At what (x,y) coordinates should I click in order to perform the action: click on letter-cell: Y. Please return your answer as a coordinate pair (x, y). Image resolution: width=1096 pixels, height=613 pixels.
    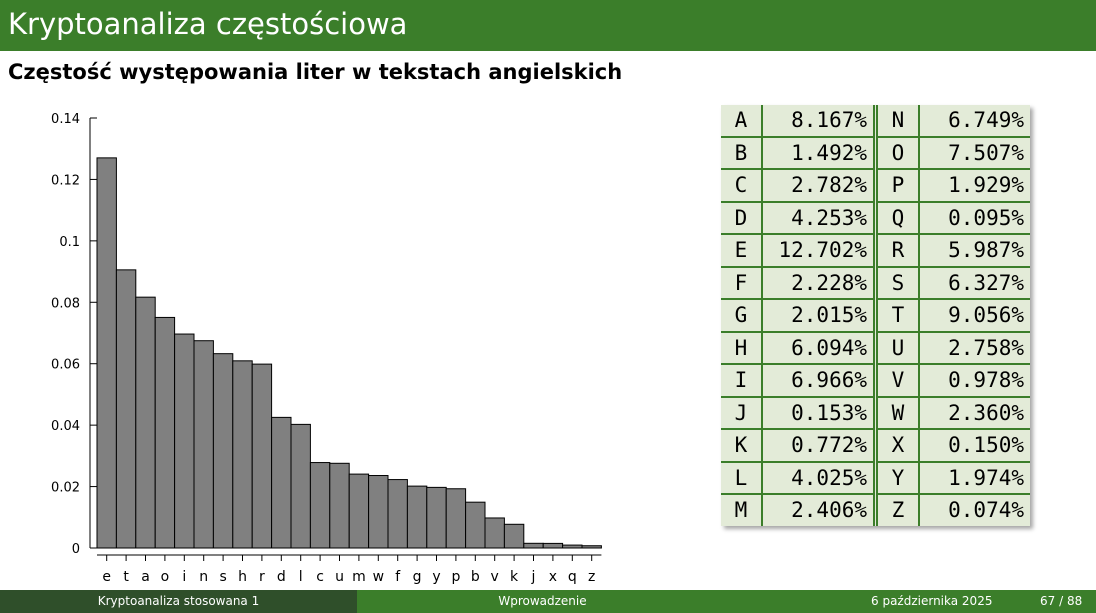
    Looking at the image, I should click on (897, 477).